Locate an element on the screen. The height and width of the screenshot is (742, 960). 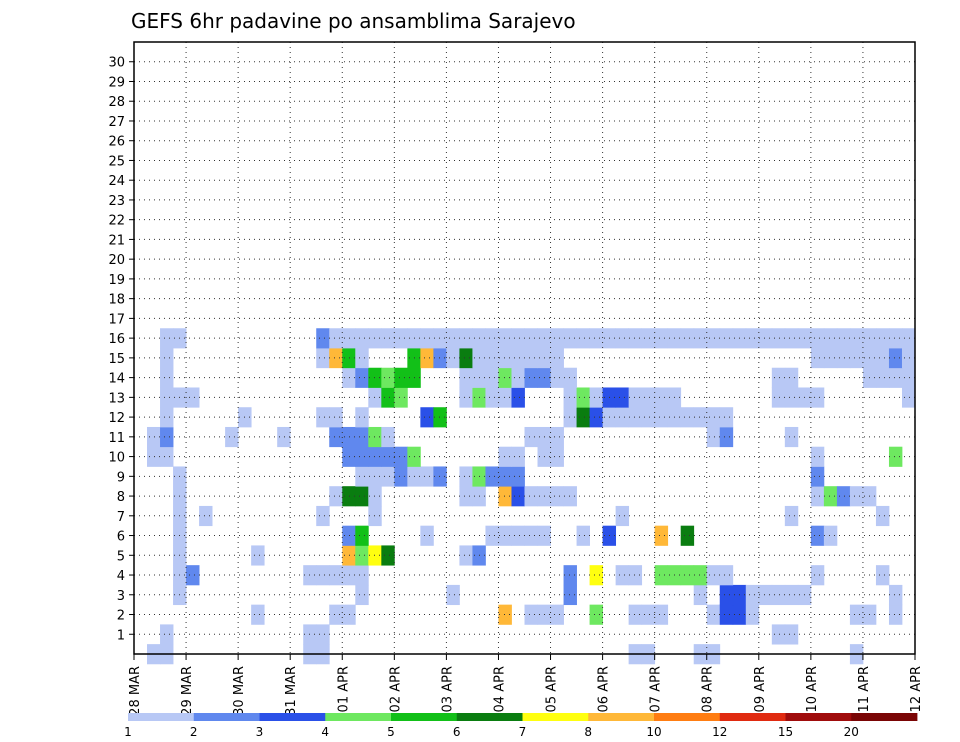
y-tick-label: 15 is located at coordinates (116, 359).